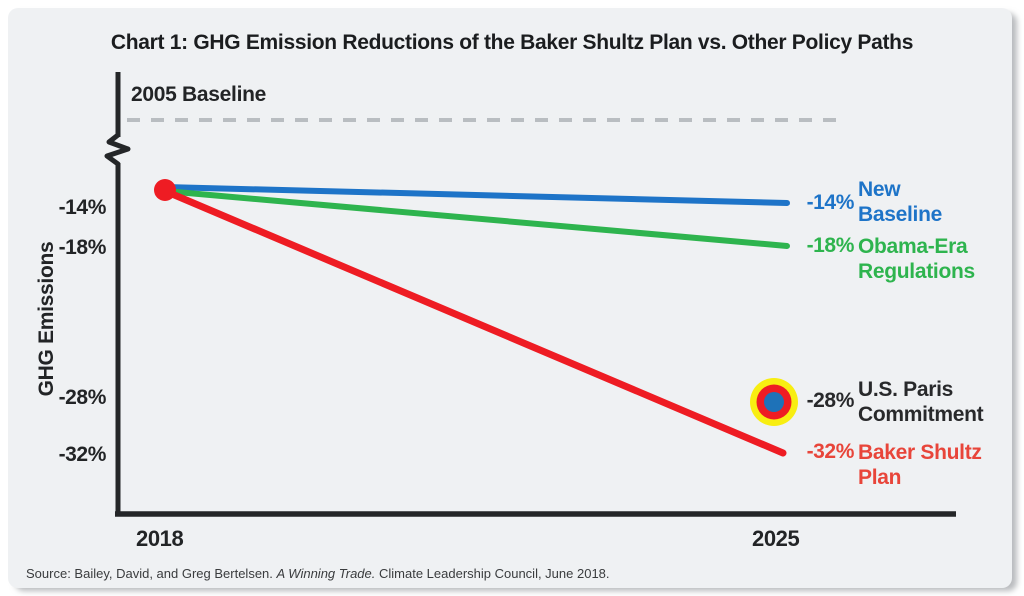 This screenshot has height=596, width=1024. I want to click on label-line-2: Regulations, so click(916, 271).